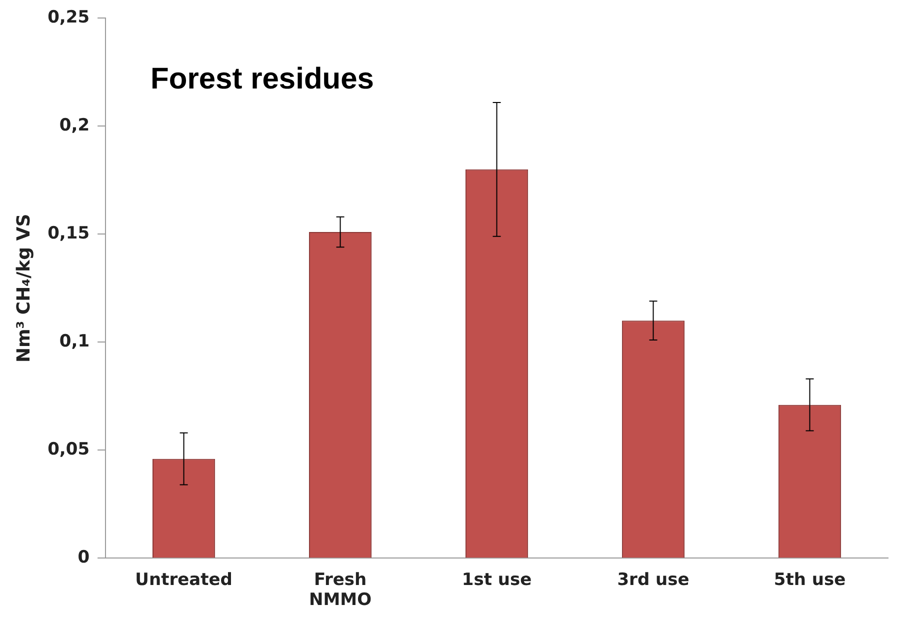 This screenshot has width=908, height=633. What do you see at coordinates (69, 450) in the screenshot?
I see `y-tick-label: 0,05` at bounding box center [69, 450].